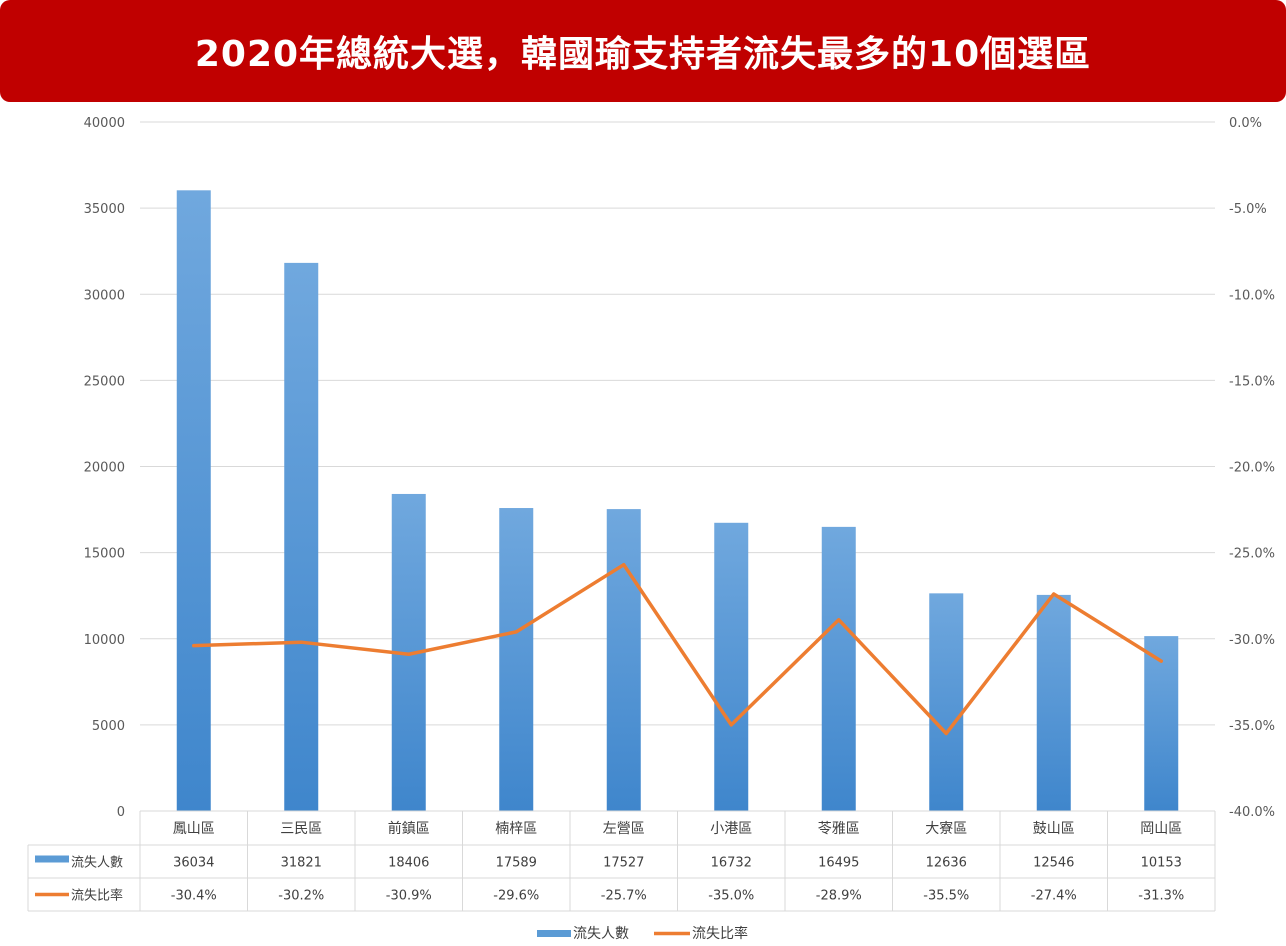  Describe the element at coordinates (409, 896) in the screenshot. I see `table-cell: -30.9%` at that location.